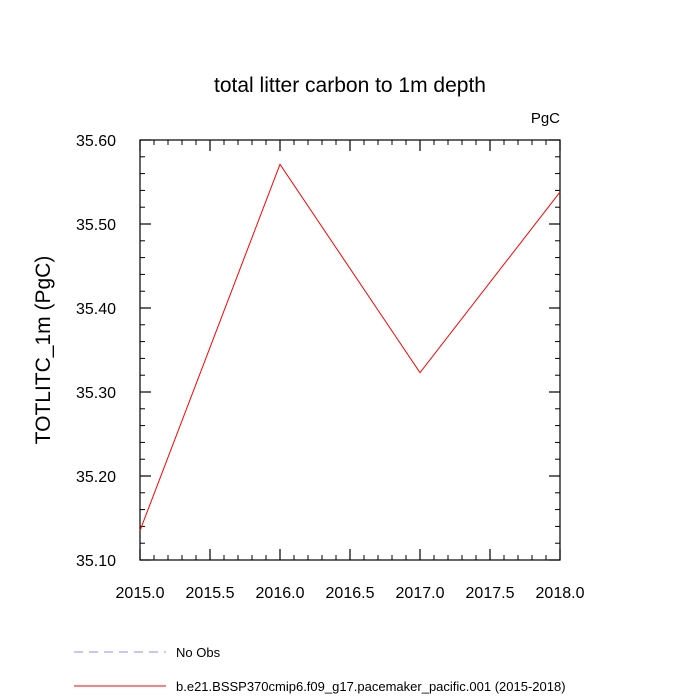 The height and width of the screenshot is (700, 700). What do you see at coordinates (560, 593) in the screenshot?
I see `x-tick-label: 2018.0` at bounding box center [560, 593].